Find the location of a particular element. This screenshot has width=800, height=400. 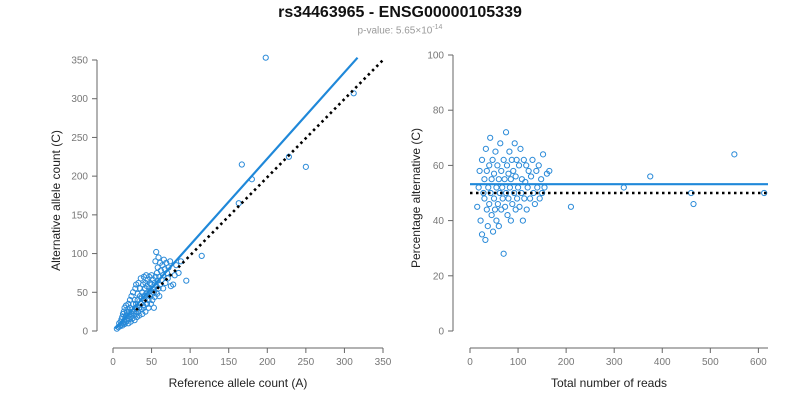

y-axis-title: Percentage alternative (C) is located at coordinates (416, 198).